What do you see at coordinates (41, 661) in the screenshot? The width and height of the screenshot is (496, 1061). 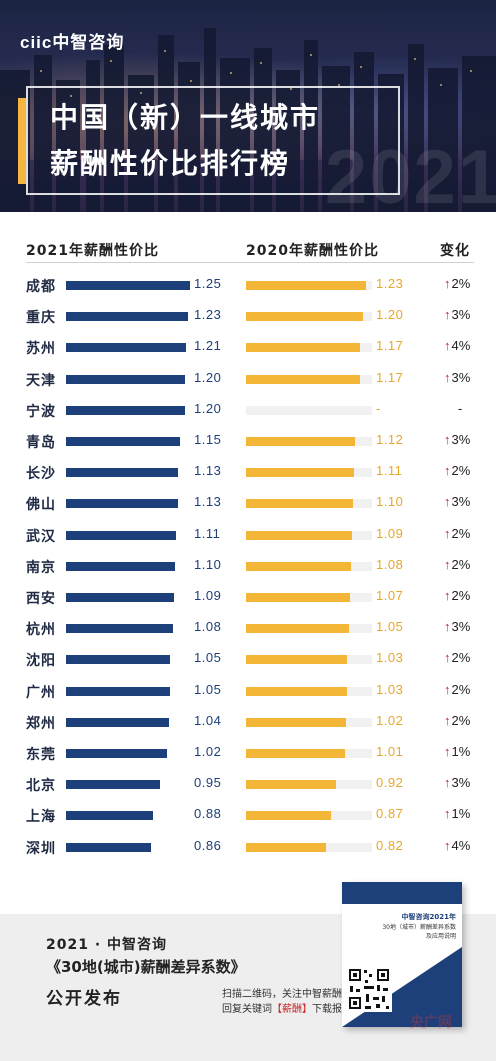 I see `city-label: 沈阳` at bounding box center [41, 661].